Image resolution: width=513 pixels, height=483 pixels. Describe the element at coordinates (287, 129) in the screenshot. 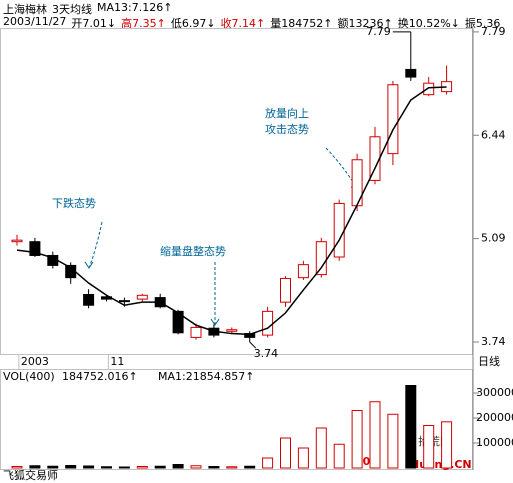

I see `annotation: 攻击态势` at that location.